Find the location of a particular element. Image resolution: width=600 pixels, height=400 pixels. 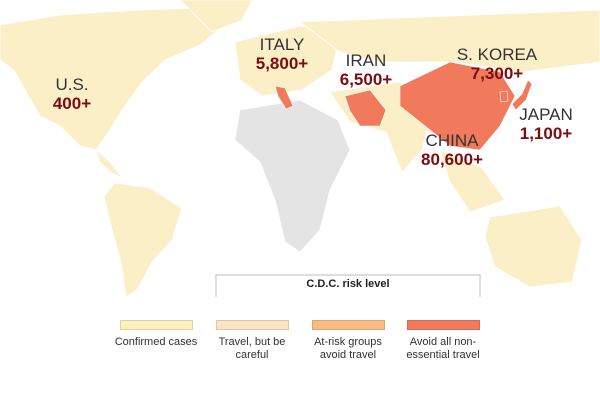

legend-label: Avoid all non-essential travel is located at coordinates (443, 349).